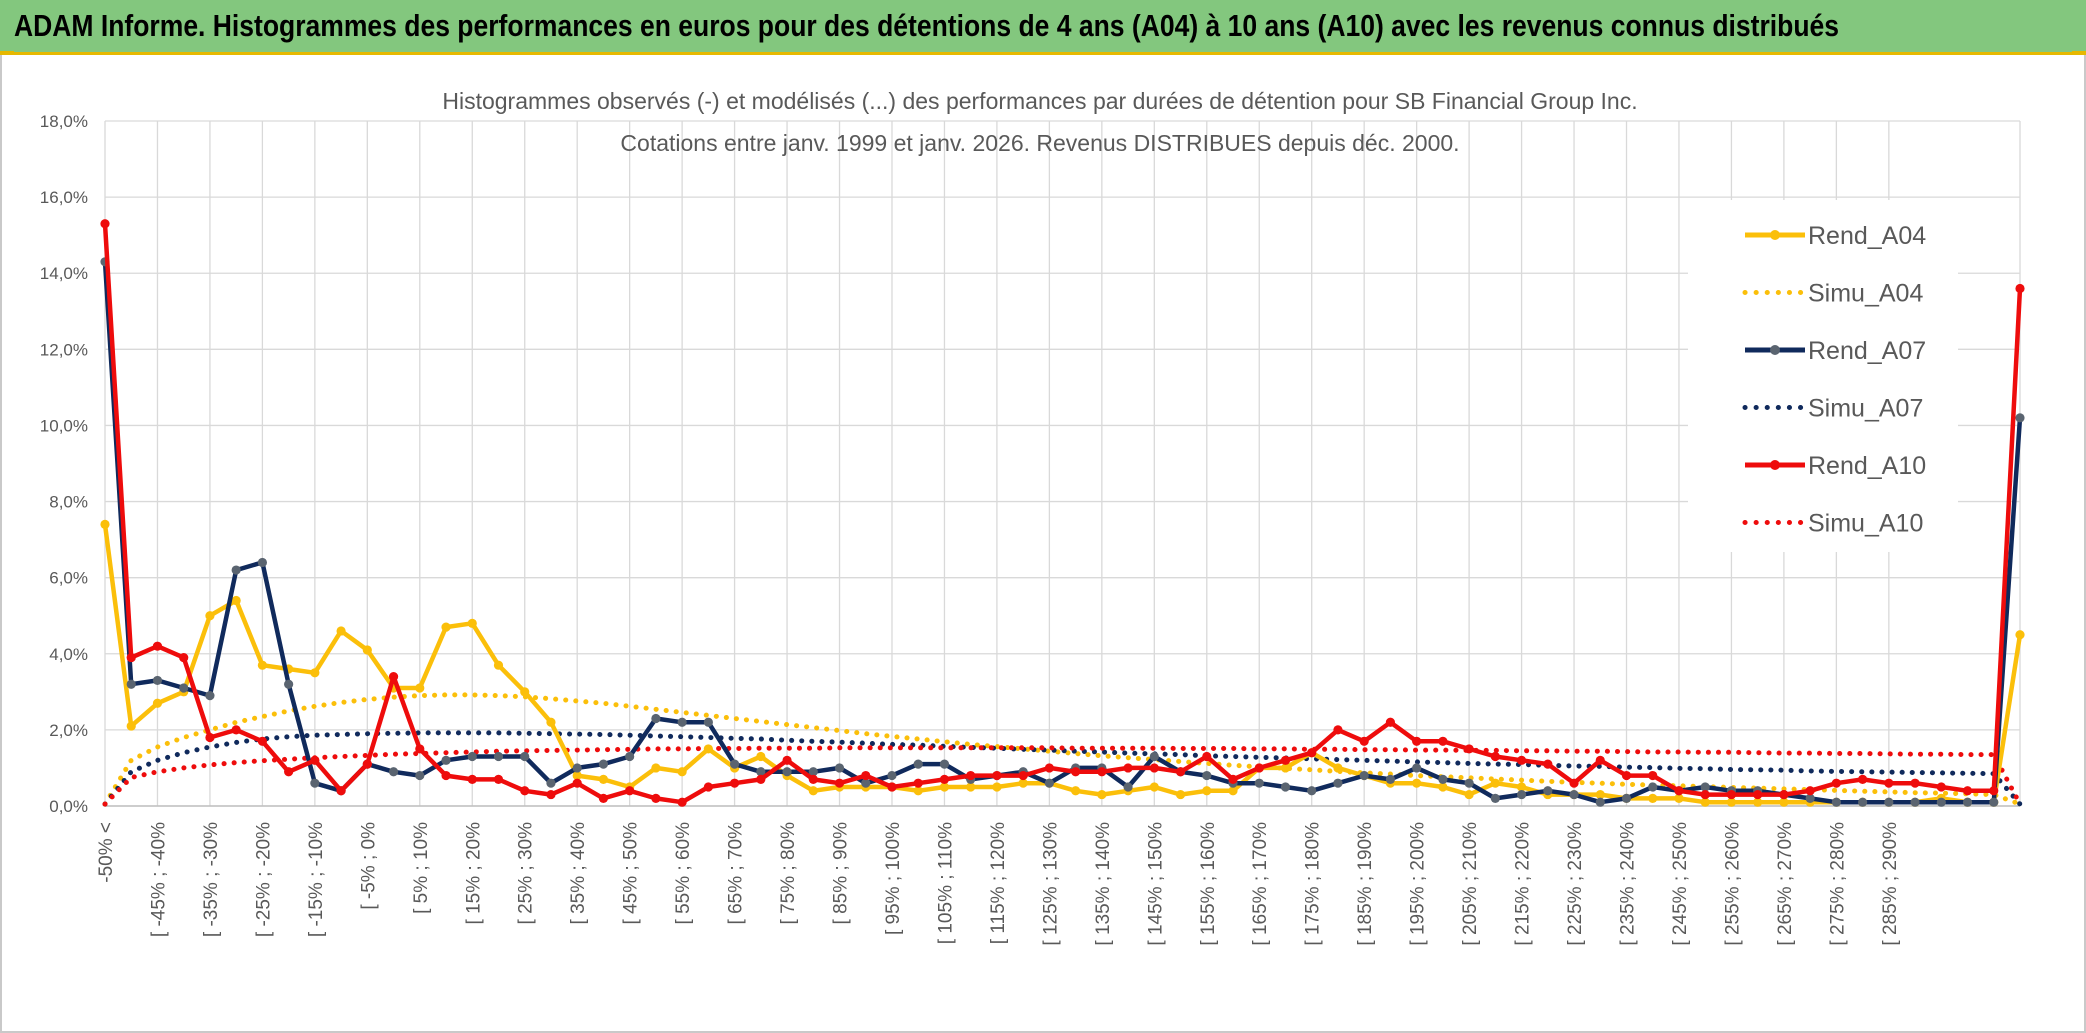  Describe the element at coordinates (68, 578) in the screenshot. I see `y-tick-label: 6,0%` at that location.